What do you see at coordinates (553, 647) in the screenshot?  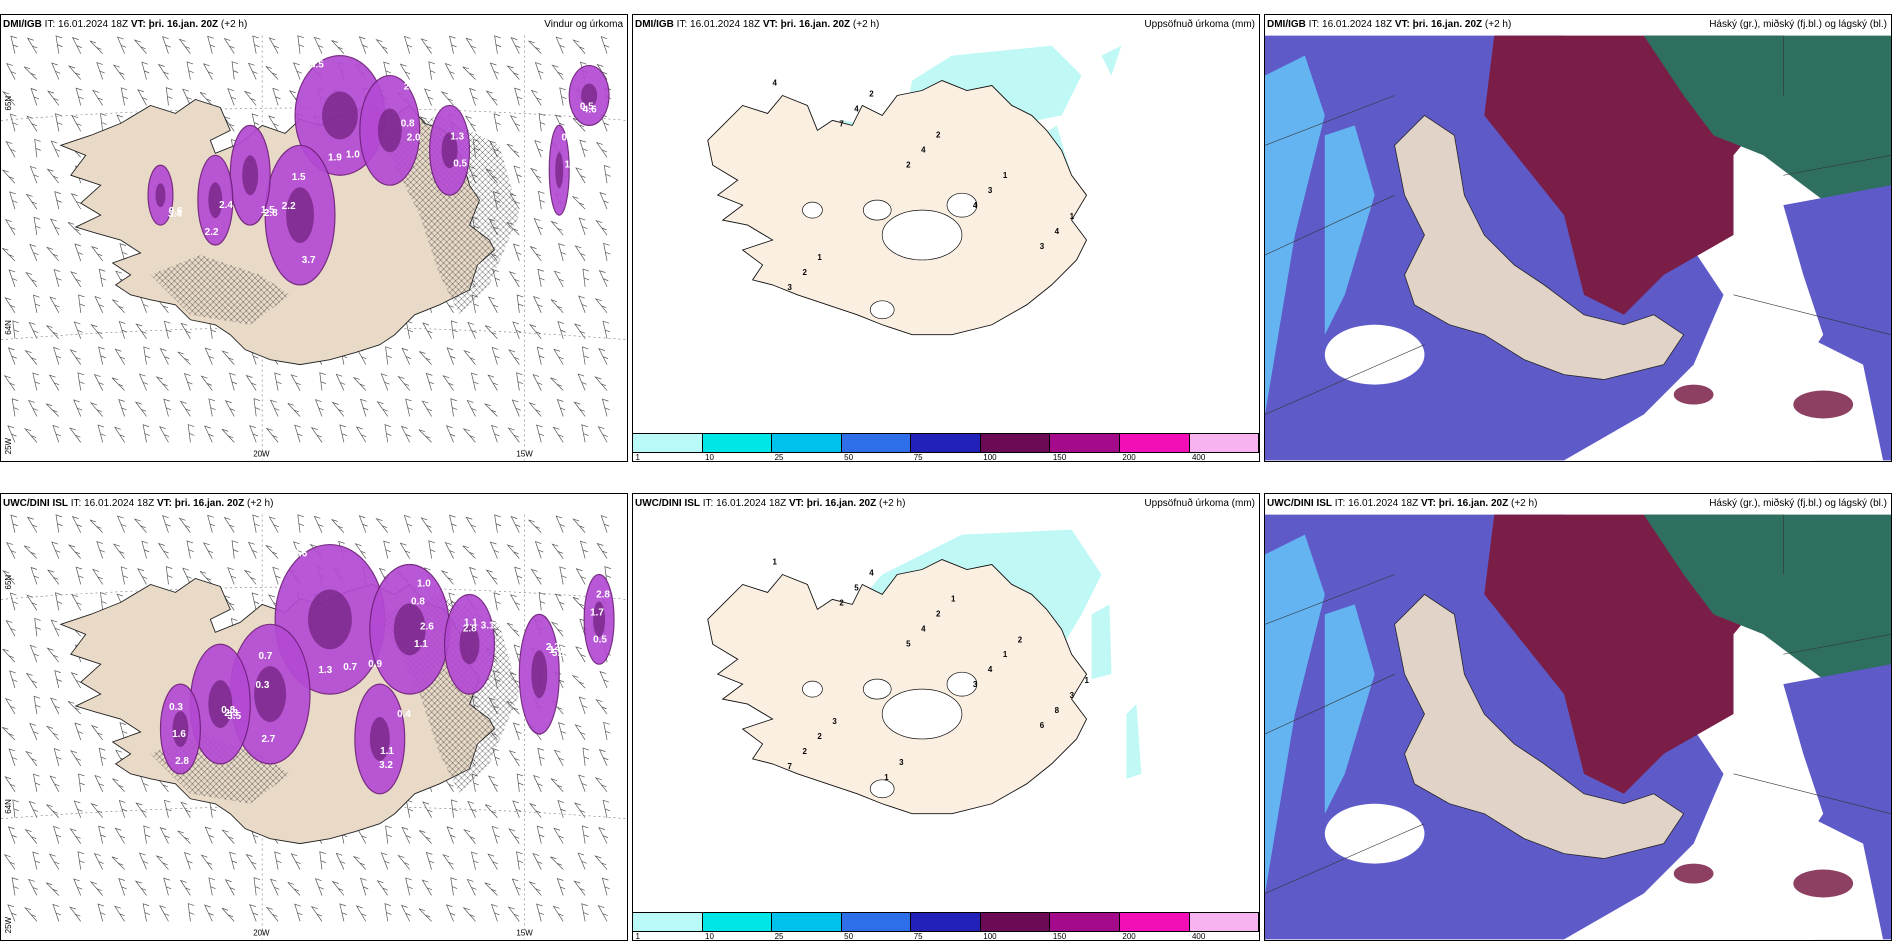 I see `precip-value-label: 2.2` at bounding box center [553, 647].